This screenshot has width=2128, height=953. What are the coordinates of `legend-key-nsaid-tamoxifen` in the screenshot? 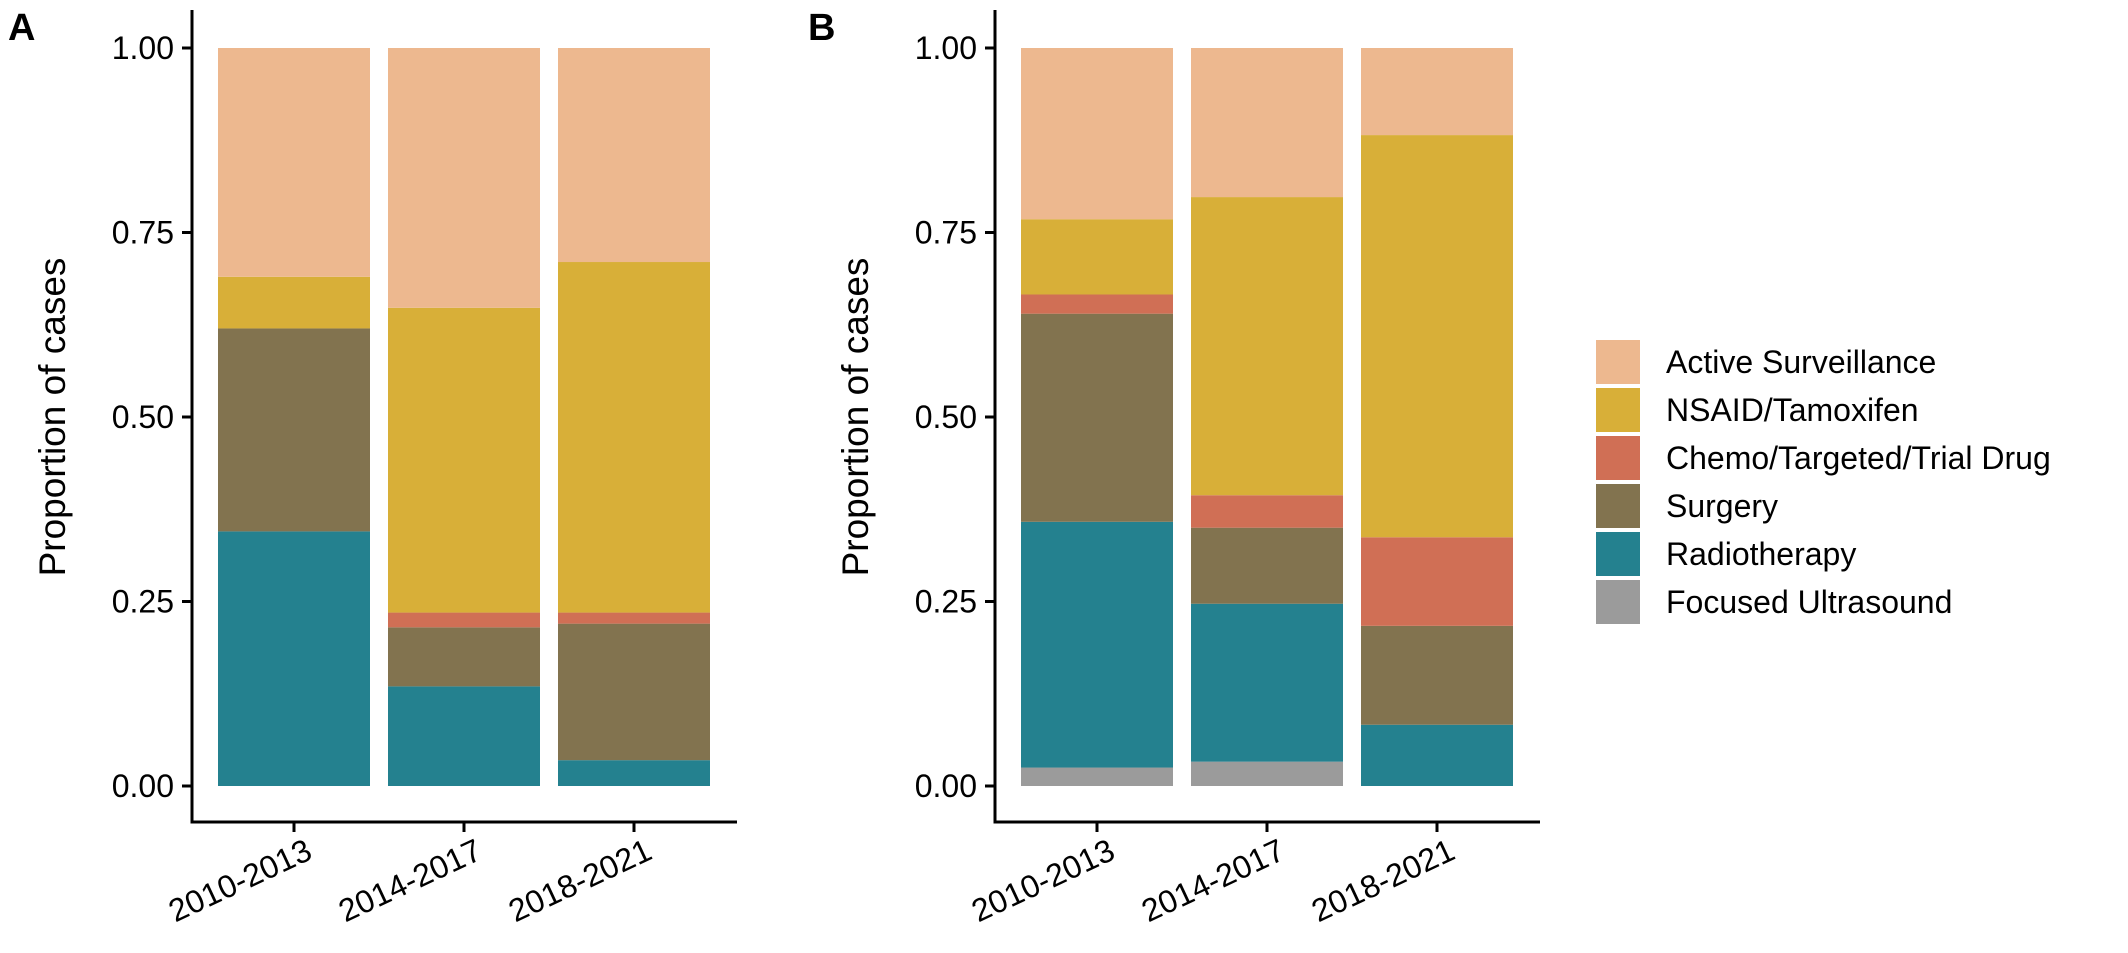 It's located at (1618, 410).